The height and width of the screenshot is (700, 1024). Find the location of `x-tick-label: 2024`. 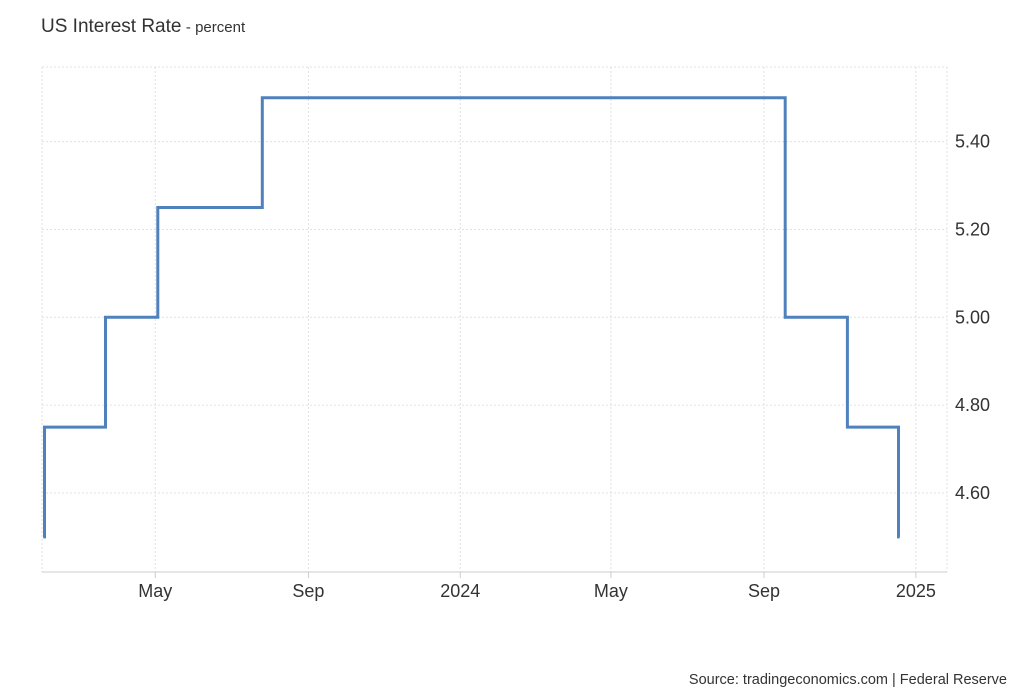

x-tick-label: 2024 is located at coordinates (460, 591).